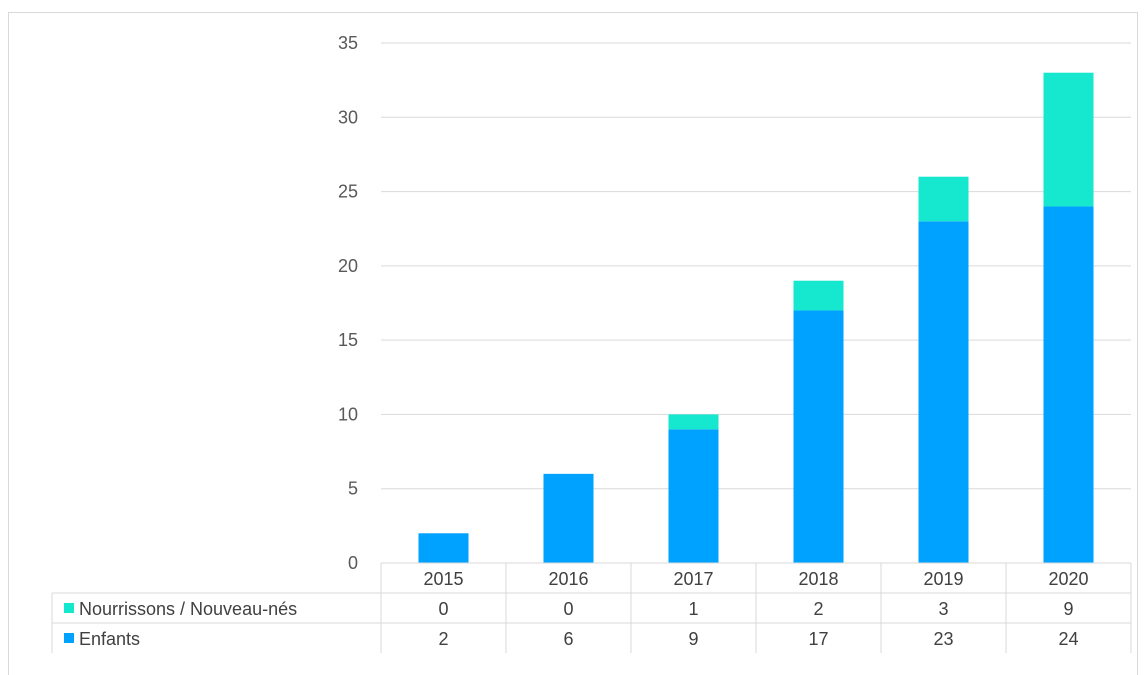 The height and width of the screenshot is (675, 1146). What do you see at coordinates (348, 117) in the screenshot?
I see `y-tick-label: 30` at bounding box center [348, 117].